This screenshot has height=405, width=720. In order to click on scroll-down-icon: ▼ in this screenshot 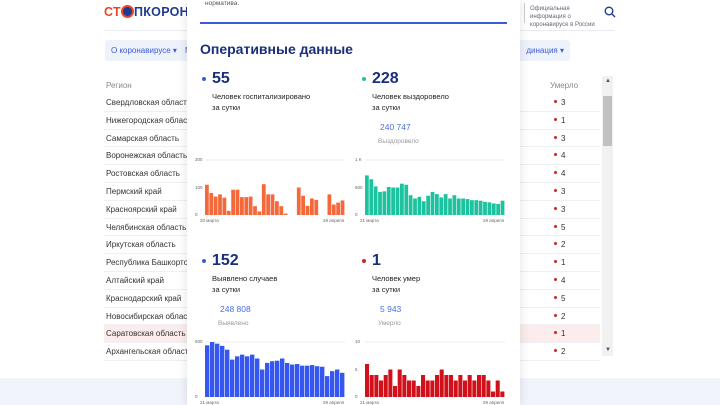, I will do `click(608, 350)`.